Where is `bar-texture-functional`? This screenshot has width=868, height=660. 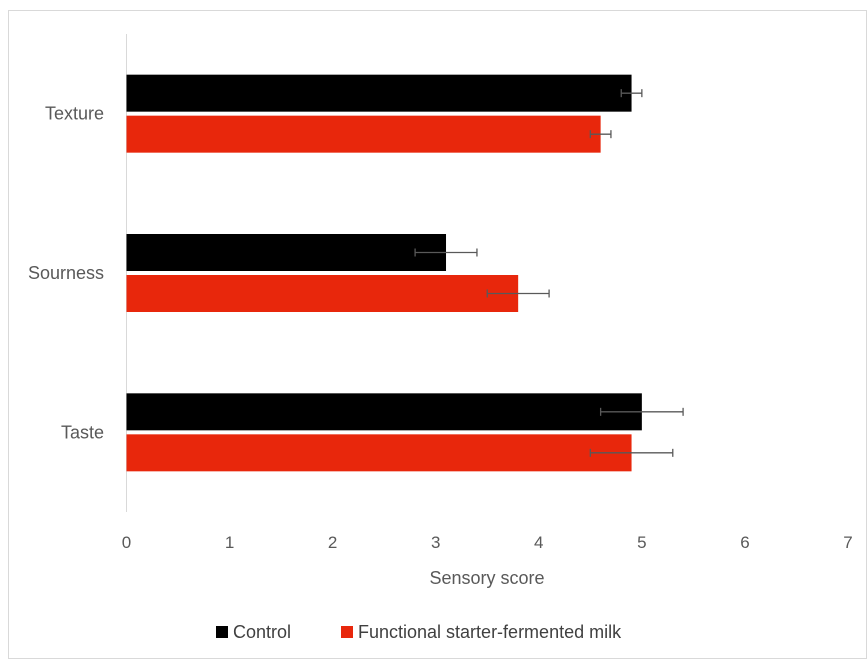 bar-texture-functional is located at coordinates (363, 134).